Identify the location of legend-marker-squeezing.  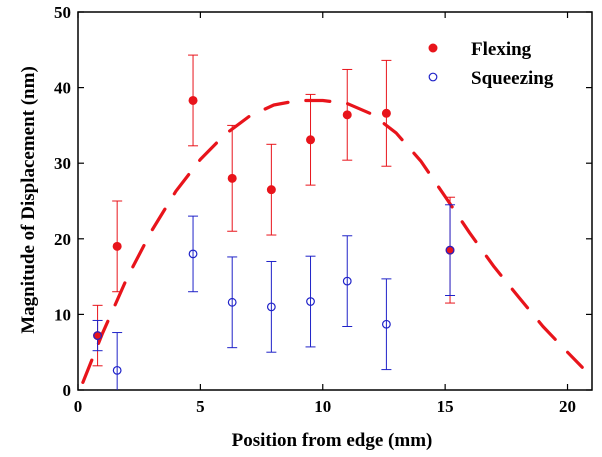
(433, 77).